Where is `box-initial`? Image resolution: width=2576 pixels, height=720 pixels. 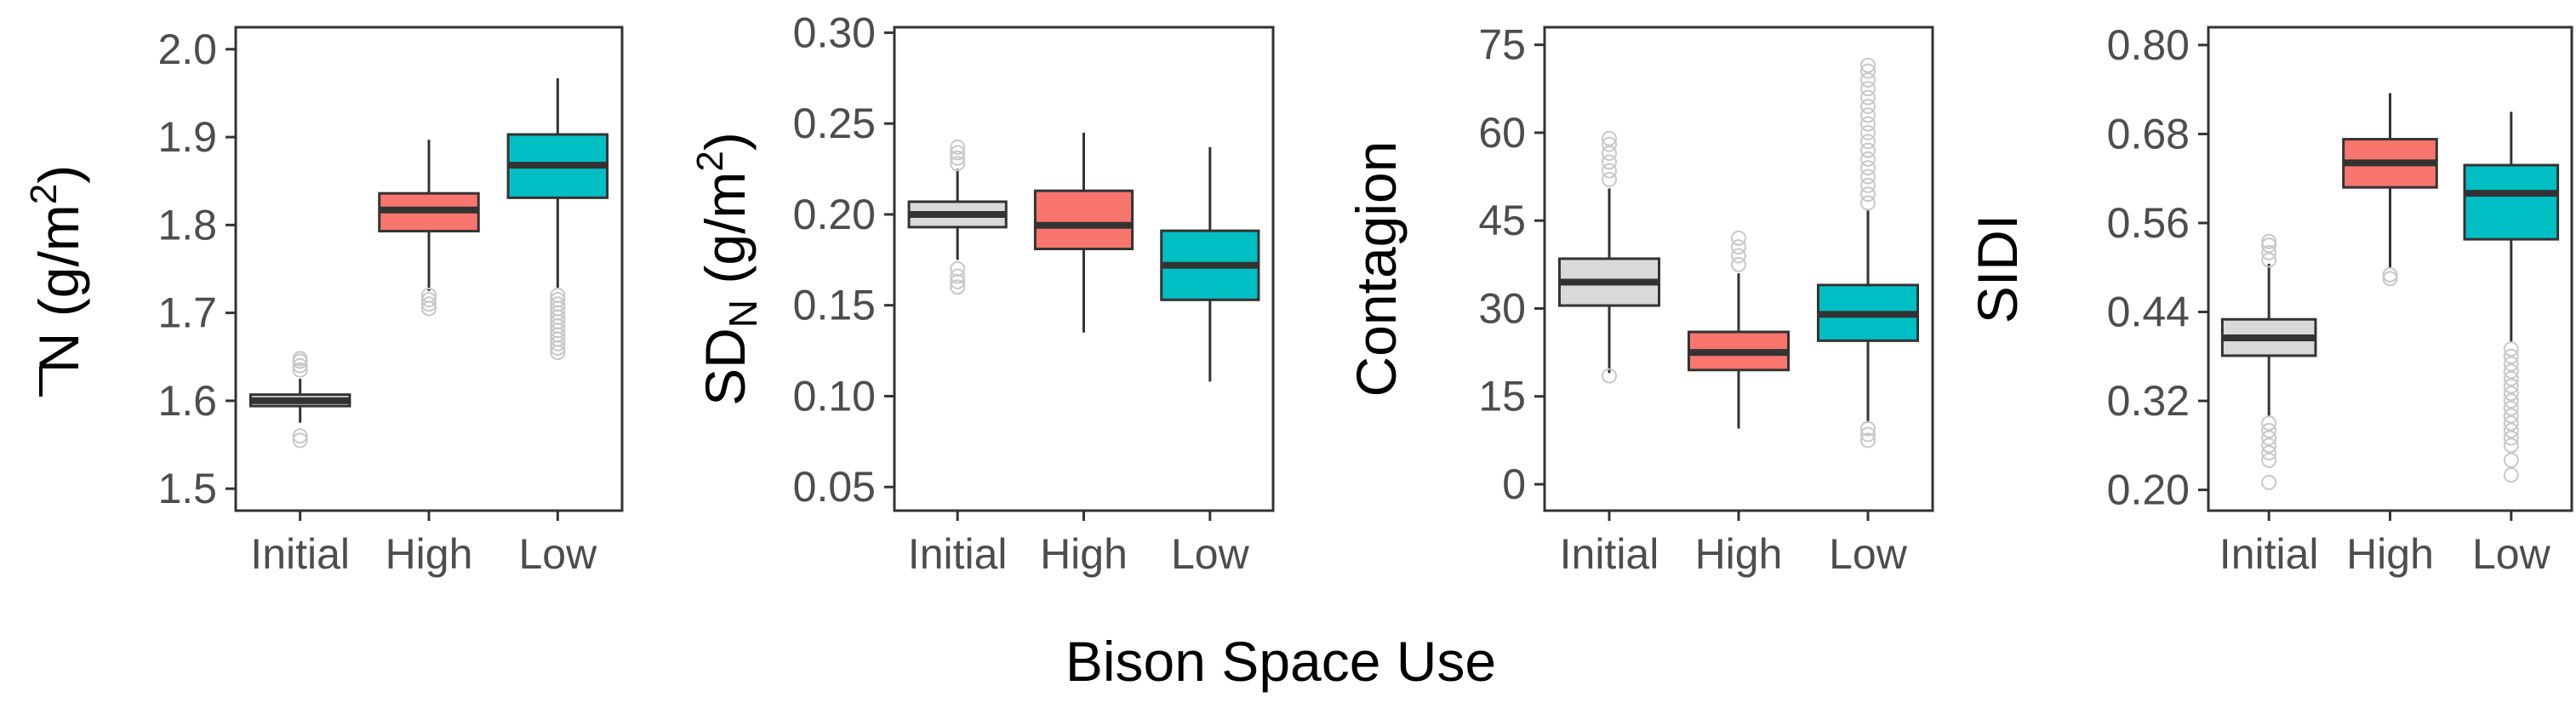 box-initial is located at coordinates (957, 217).